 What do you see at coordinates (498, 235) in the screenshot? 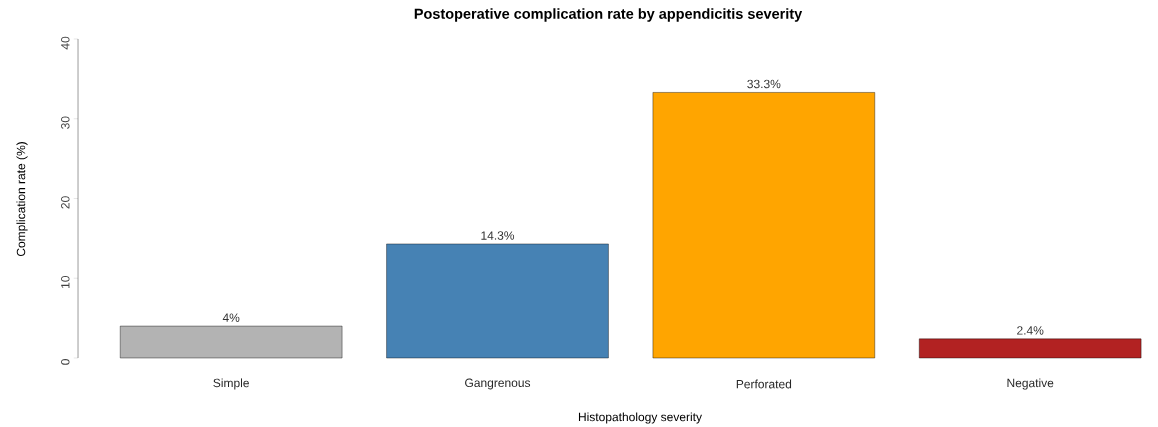
I see `data-label: 14.3%` at bounding box center [498, 235].